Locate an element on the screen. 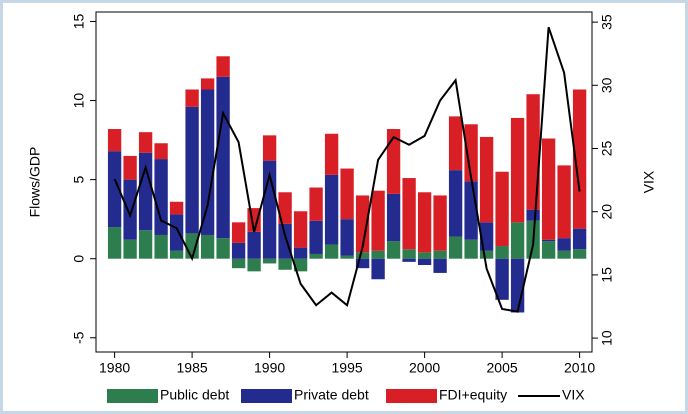 The width and height of the screenshot is (688, 414). y2-tick-label: 35 is located at coordinates (607, 22).